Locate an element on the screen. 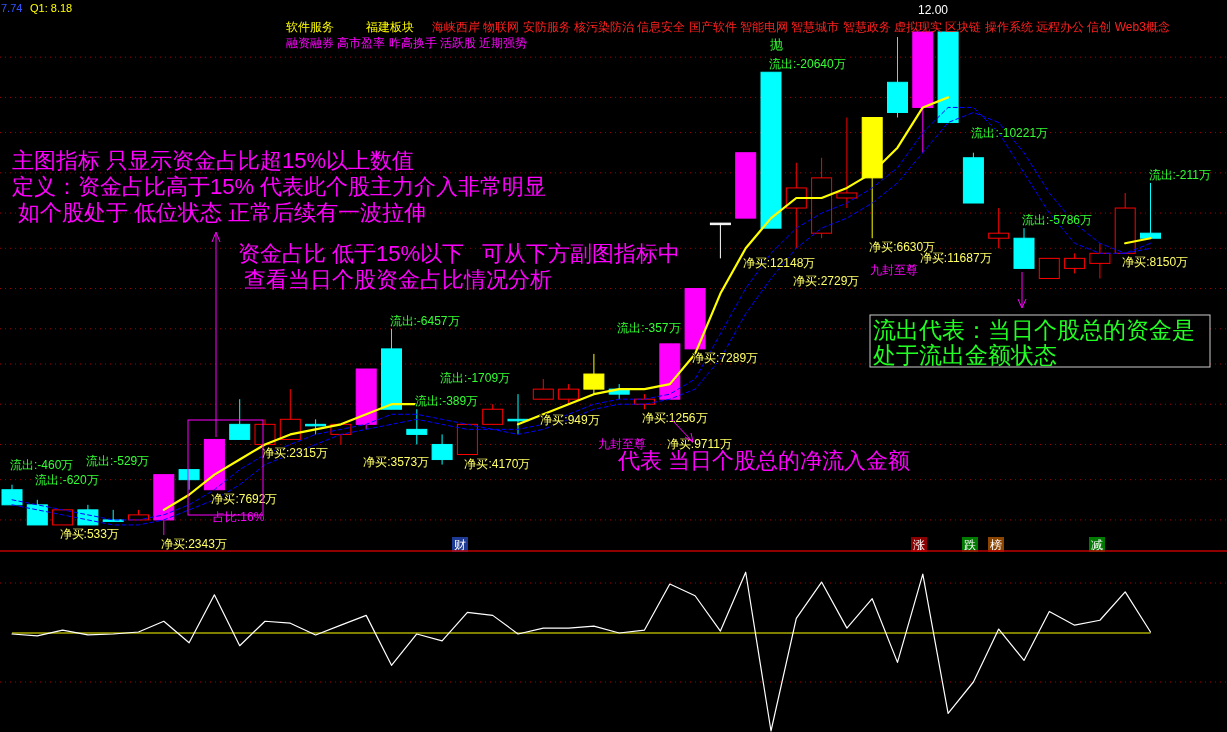 The width and height of the screenshot is (1227, 732). text: 财 is located at coordinates (460, 545).